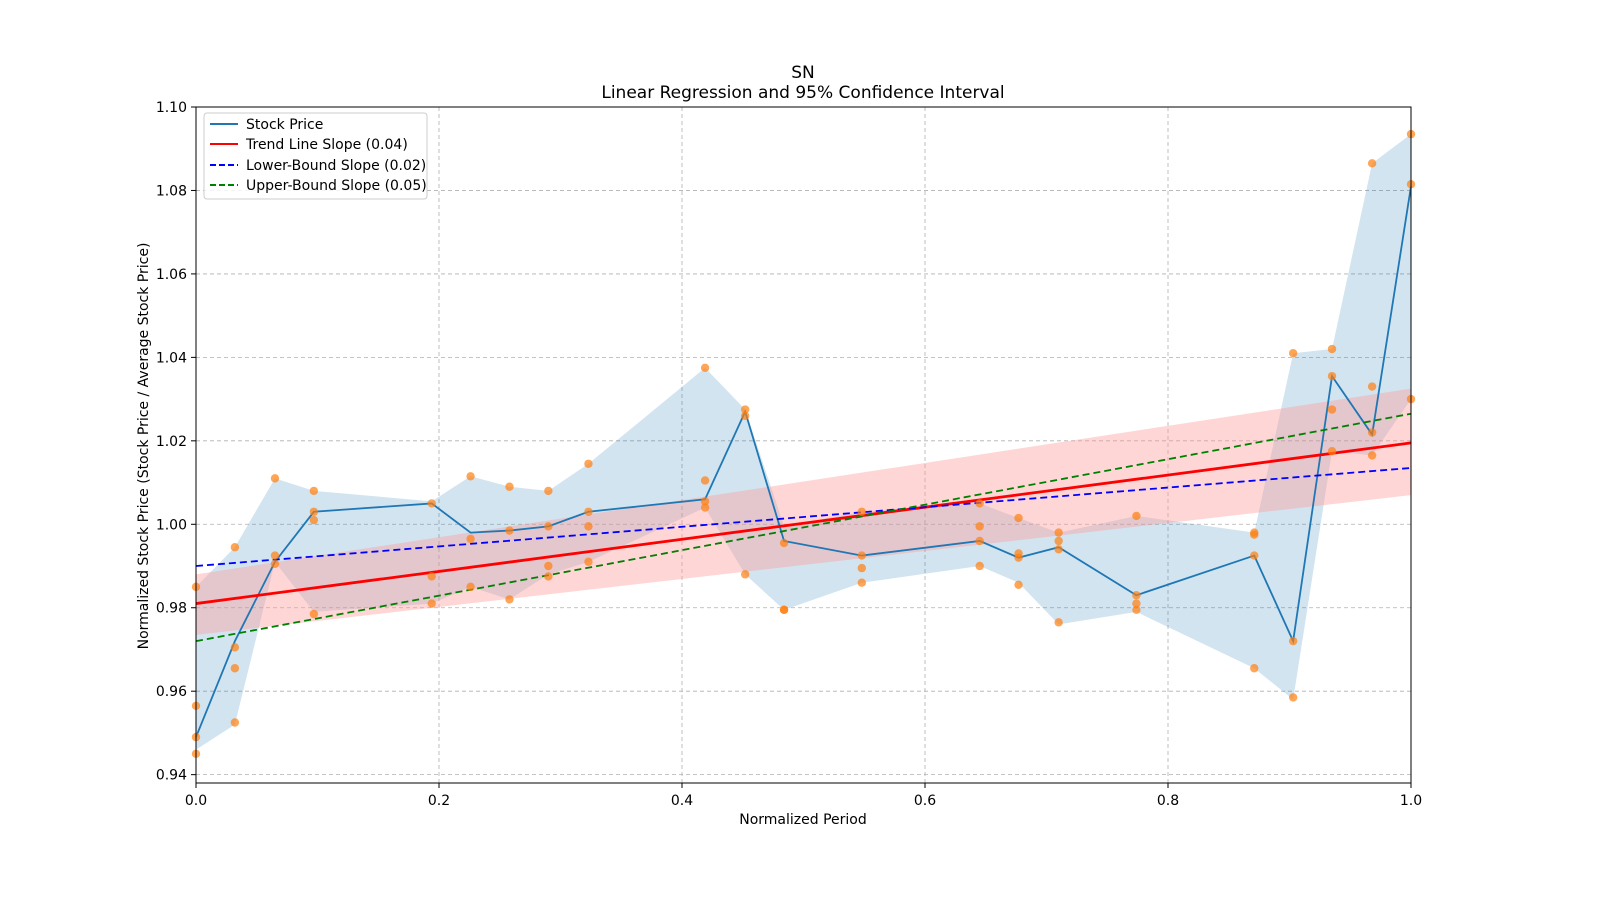  What do you see at coordinates (1411, 801) in the screenshot?
I see `x-tick-label: 1.0` at bounding box center [1411, 801].